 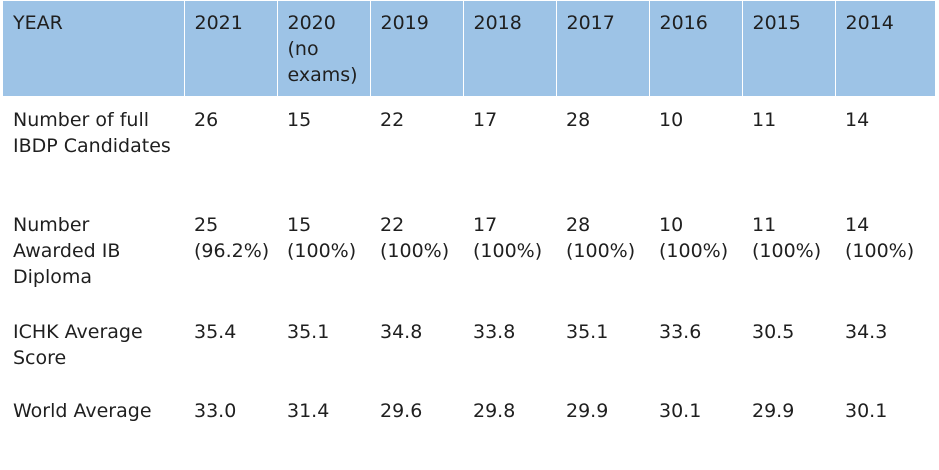 What do you see at coordinates (231, 48) in the screenshot?
I see `year-2021-header: 2021` at bounding box center [231, 48].